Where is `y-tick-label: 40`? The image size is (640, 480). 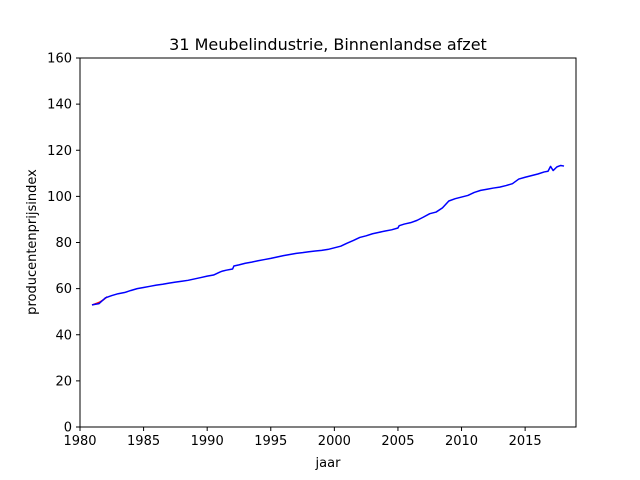 y-tick-label: 40 is located at coordinates (63, 335).